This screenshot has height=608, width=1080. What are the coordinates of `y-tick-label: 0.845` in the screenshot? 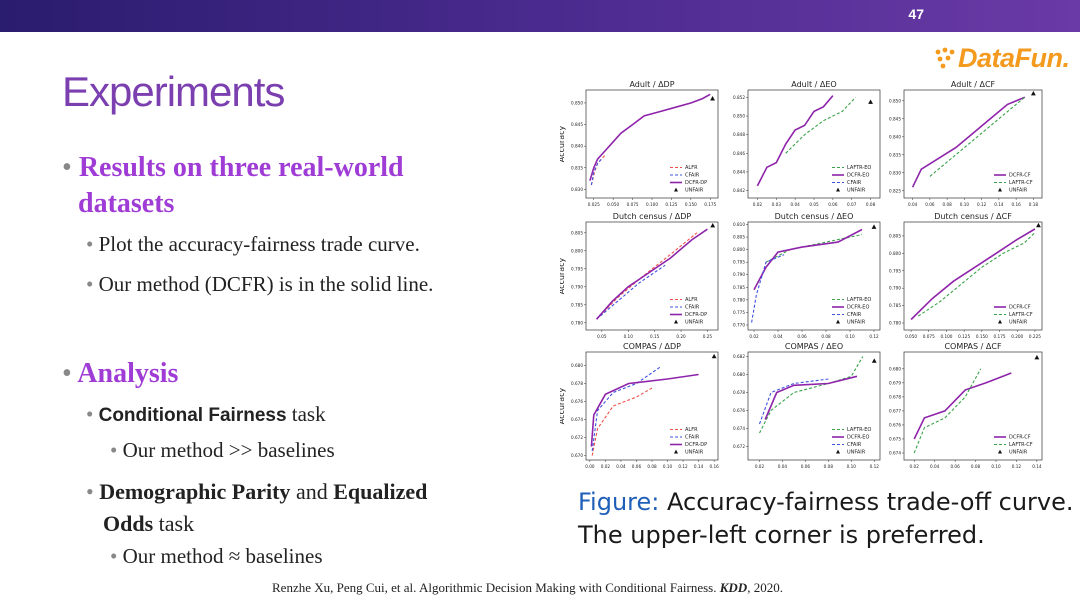 It's located at (577, 124).